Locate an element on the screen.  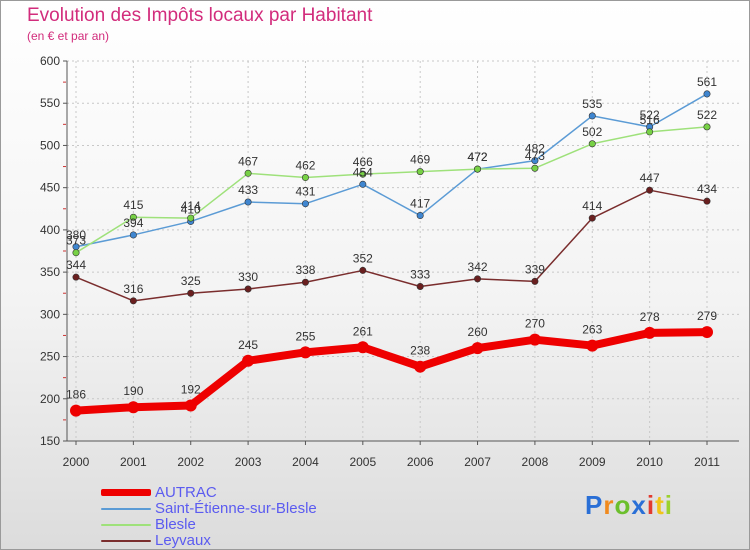
x-tick-label: 2004 is located at coordinates (305, 462).